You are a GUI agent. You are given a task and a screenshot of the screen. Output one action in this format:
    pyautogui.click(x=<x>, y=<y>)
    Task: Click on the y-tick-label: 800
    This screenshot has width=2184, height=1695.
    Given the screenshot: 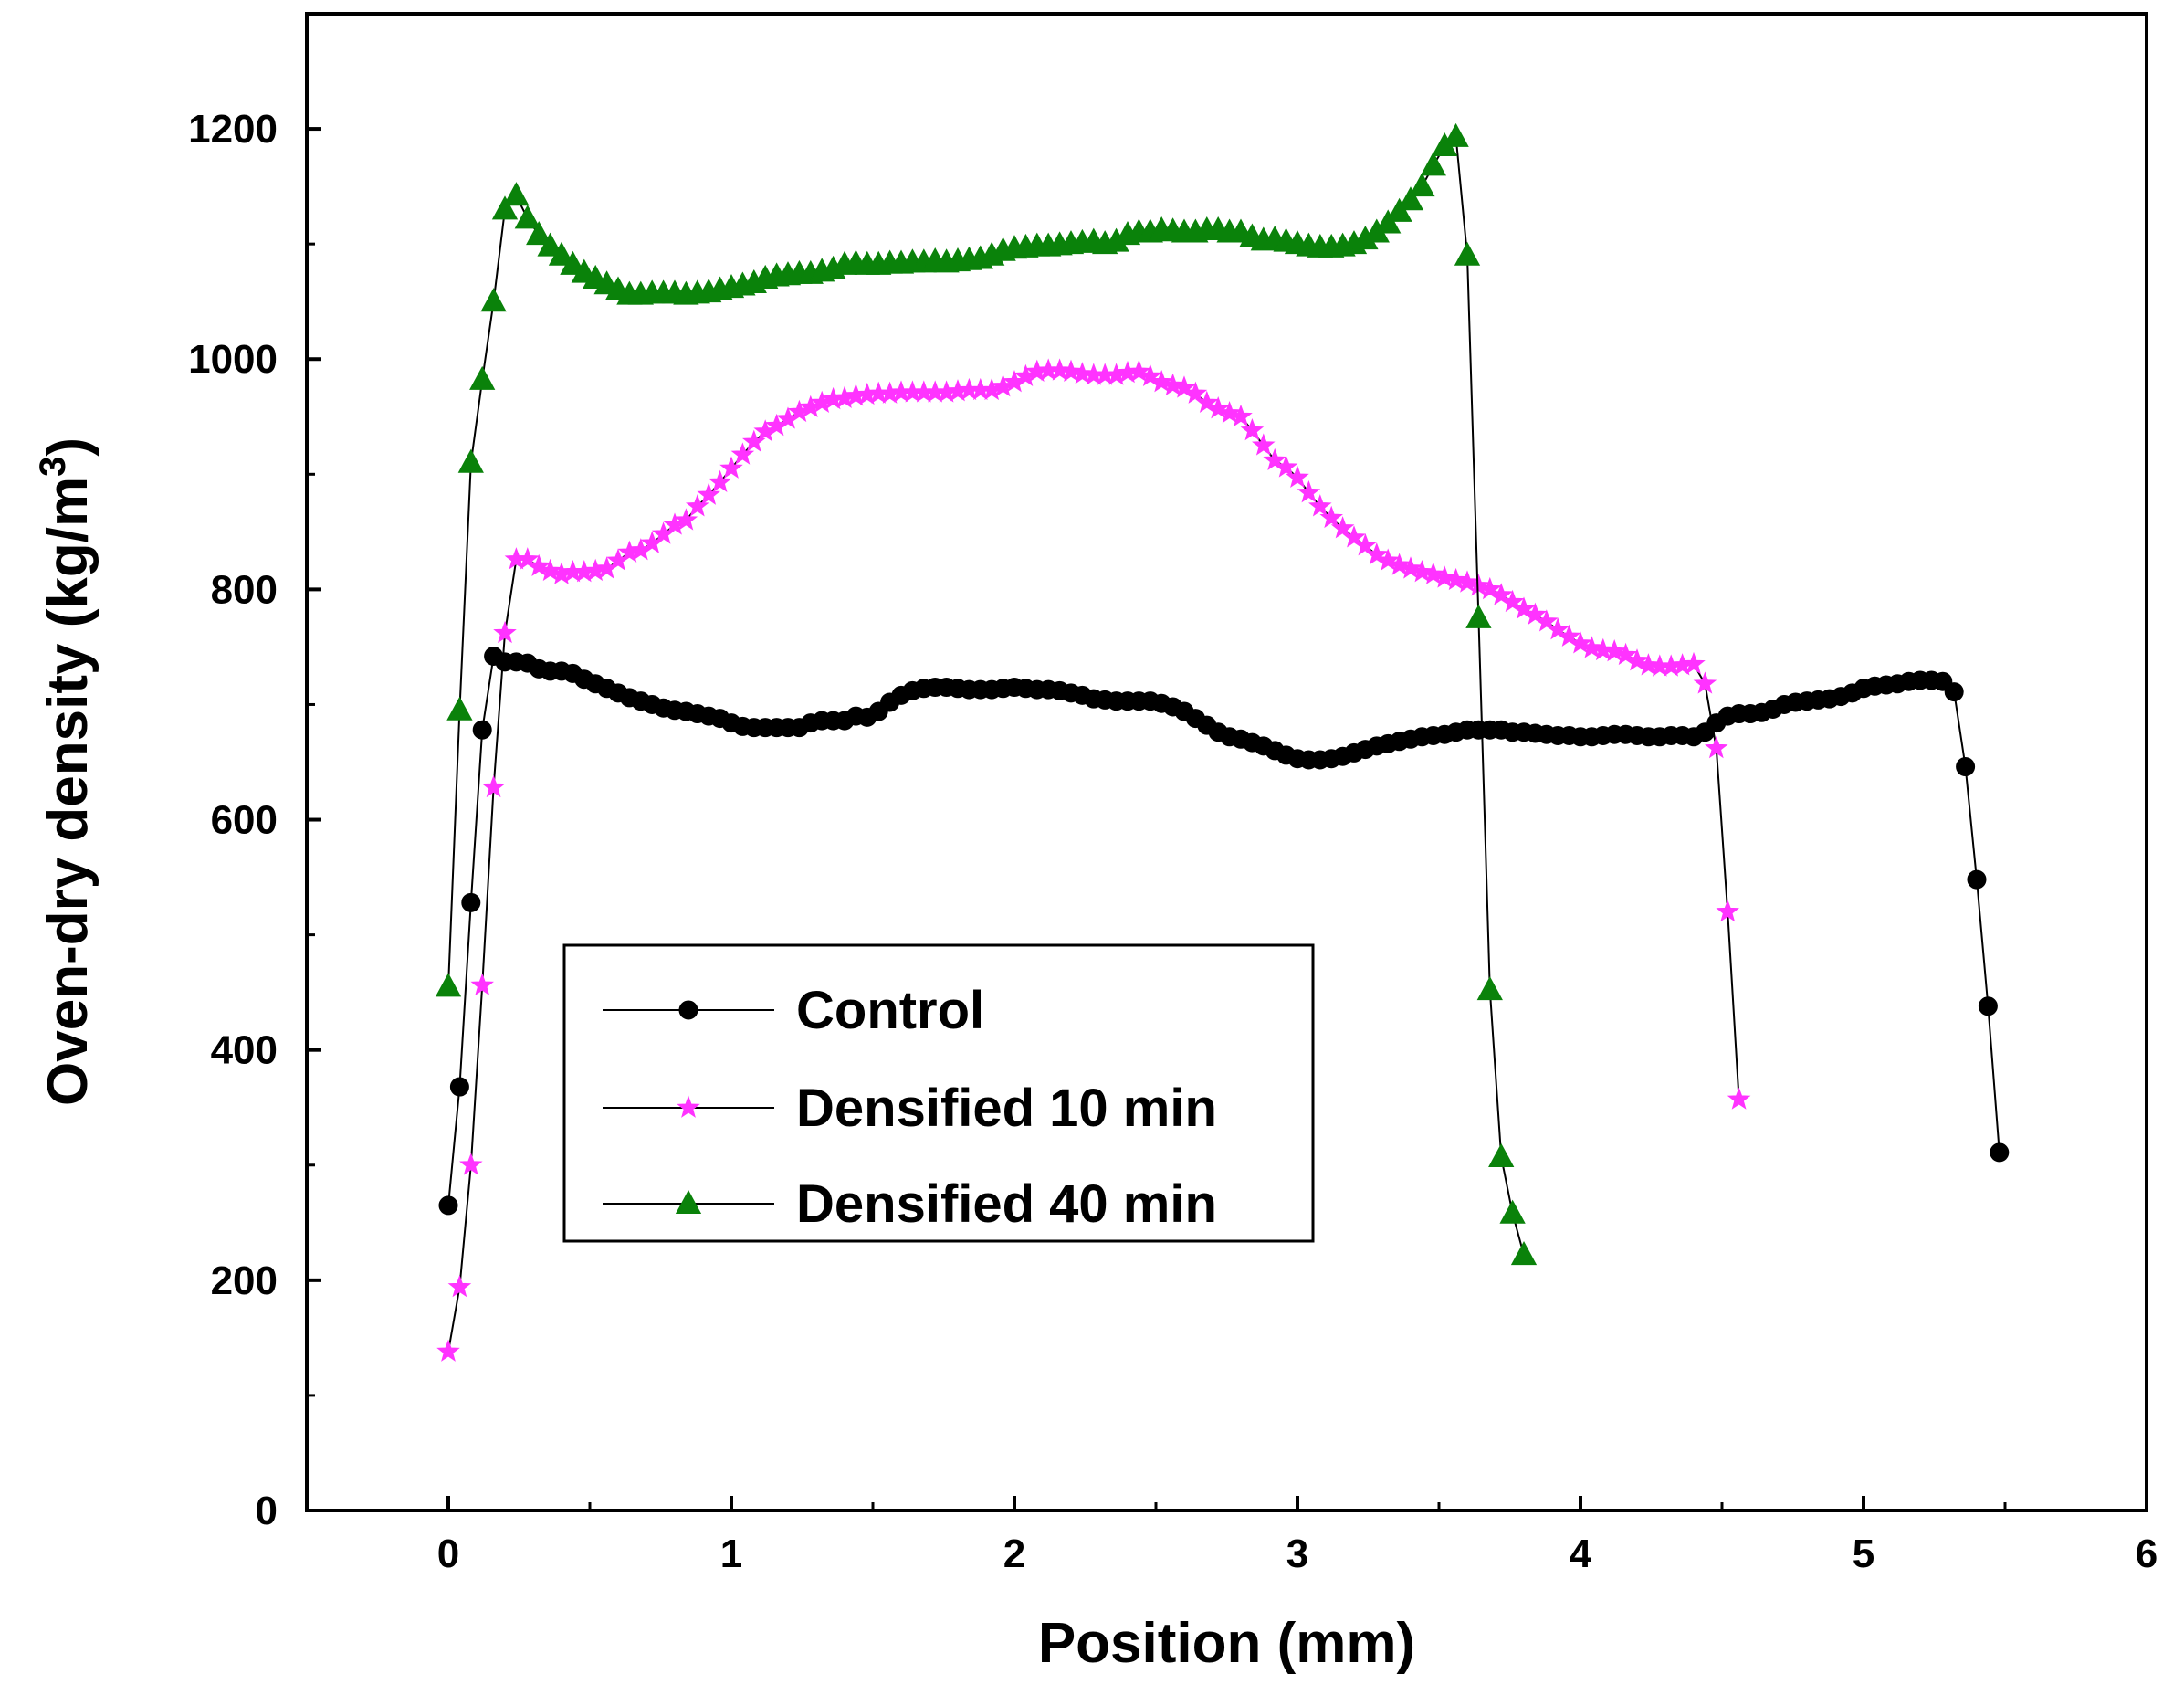 What is the action you would take?
    pyautogui.click(x=245, y=589)
    